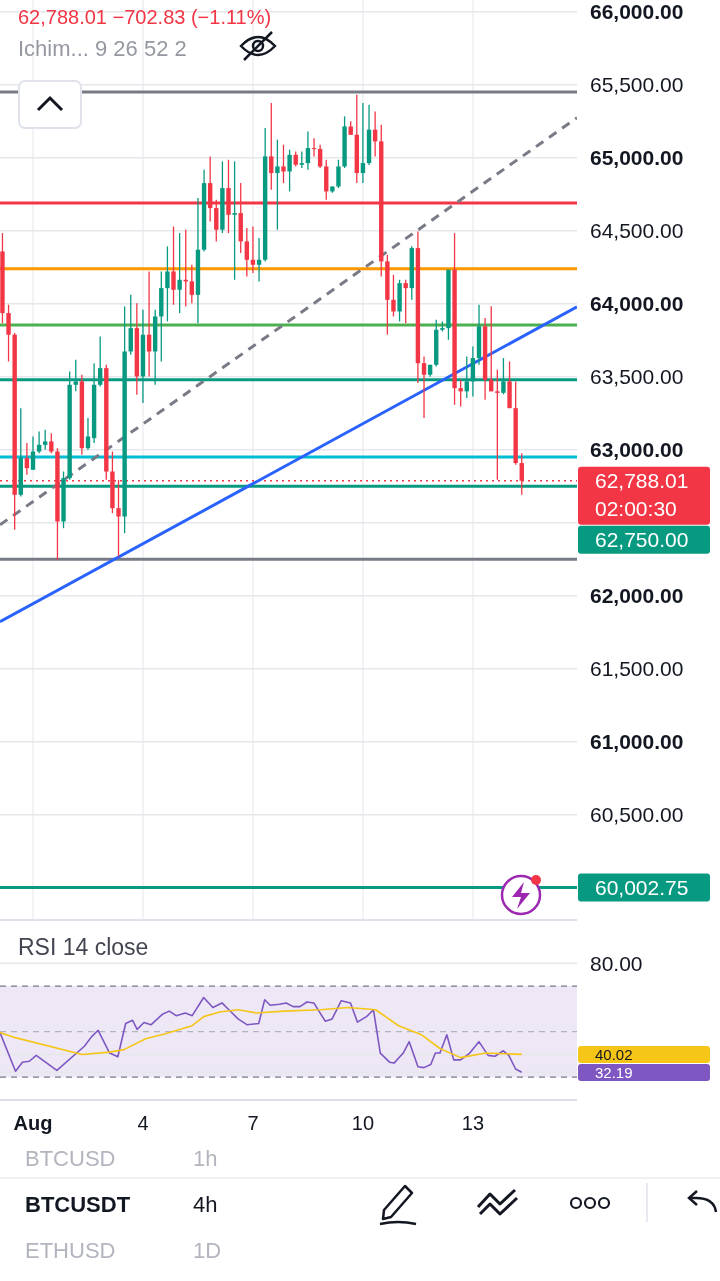 The height and width of the screenshot is (1281, 720). I want to click on y-tick-label: 64,500.00, so click(637, 231).